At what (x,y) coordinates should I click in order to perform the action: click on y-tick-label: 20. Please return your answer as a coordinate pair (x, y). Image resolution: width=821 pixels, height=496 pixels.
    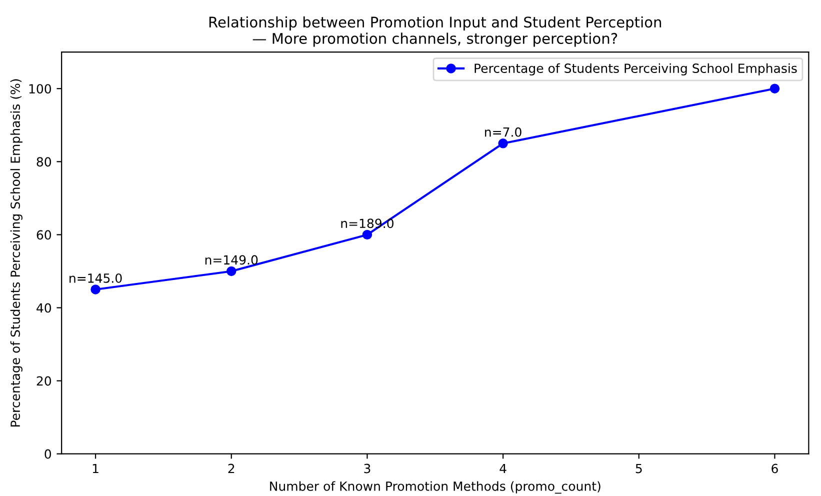
    Looking at the image, I should click on (44, 381).